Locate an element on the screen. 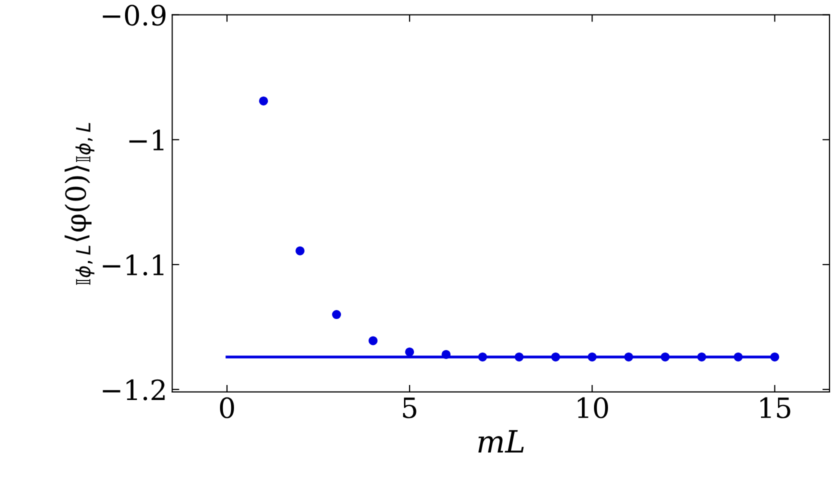 This screenshot has width=832, height=493. y-tick-label: −1.1 is located at coordinates (133, 265).